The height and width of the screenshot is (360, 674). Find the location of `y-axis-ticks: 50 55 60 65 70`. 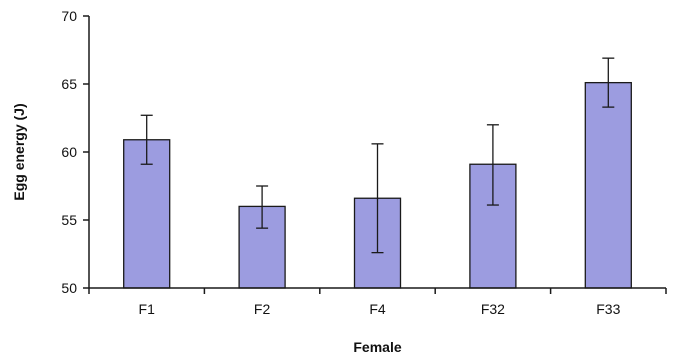

y-axis-ticks: 50 55 60 65 70 is located at coordinates (75, 152).